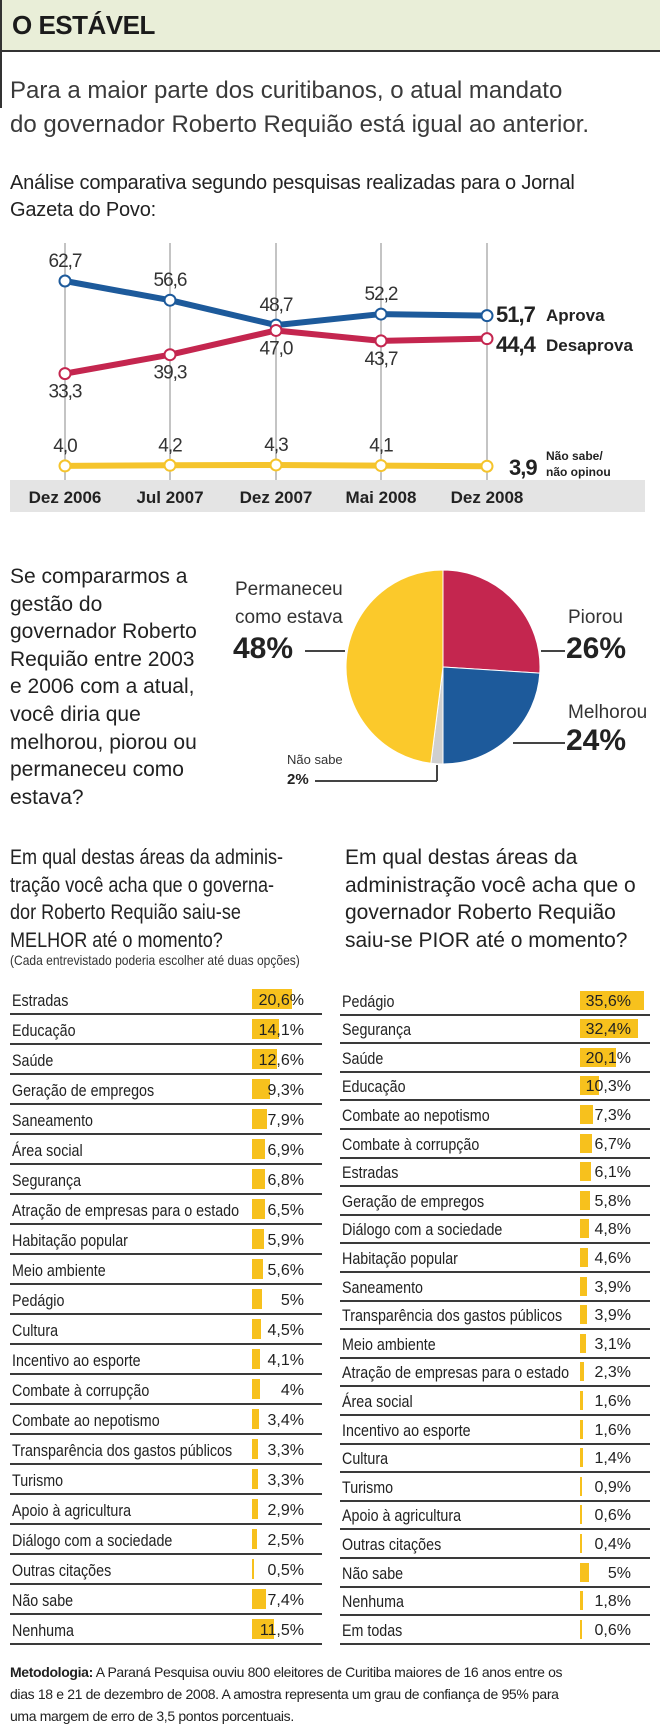 This screenshot has width=660, height=1734. I want to click on question-line: permaneceu como, so click(97, 770).